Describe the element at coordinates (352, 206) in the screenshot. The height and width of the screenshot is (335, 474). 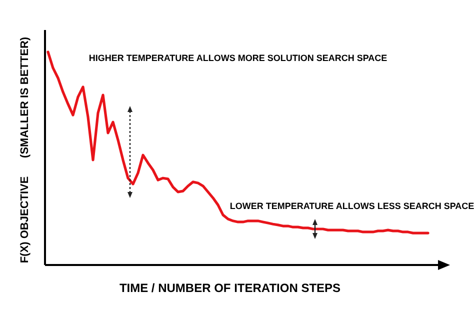
I see `annotation: LOWER TEMPERATURE ALLOWS LESS SEARCH SPACE` at that location.